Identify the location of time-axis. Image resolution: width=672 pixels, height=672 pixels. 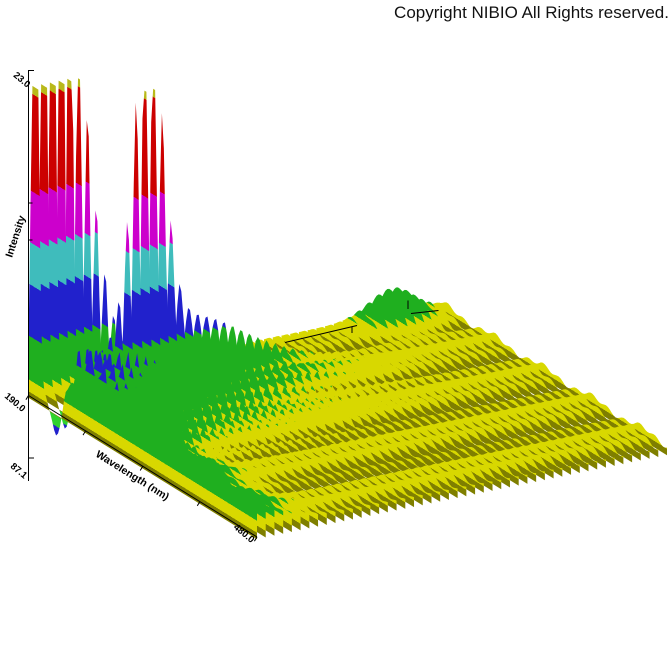
(361, 321).